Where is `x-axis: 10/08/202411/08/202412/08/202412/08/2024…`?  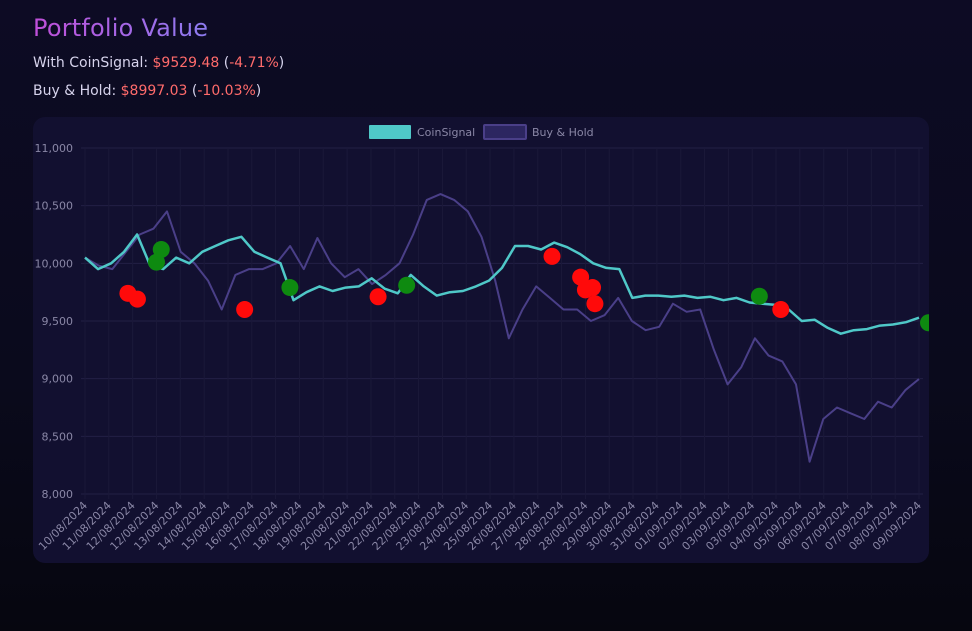
x-axis: 10/08/202411/08/202412/08/202412/08/2024… is located at coordinates (480, 526).